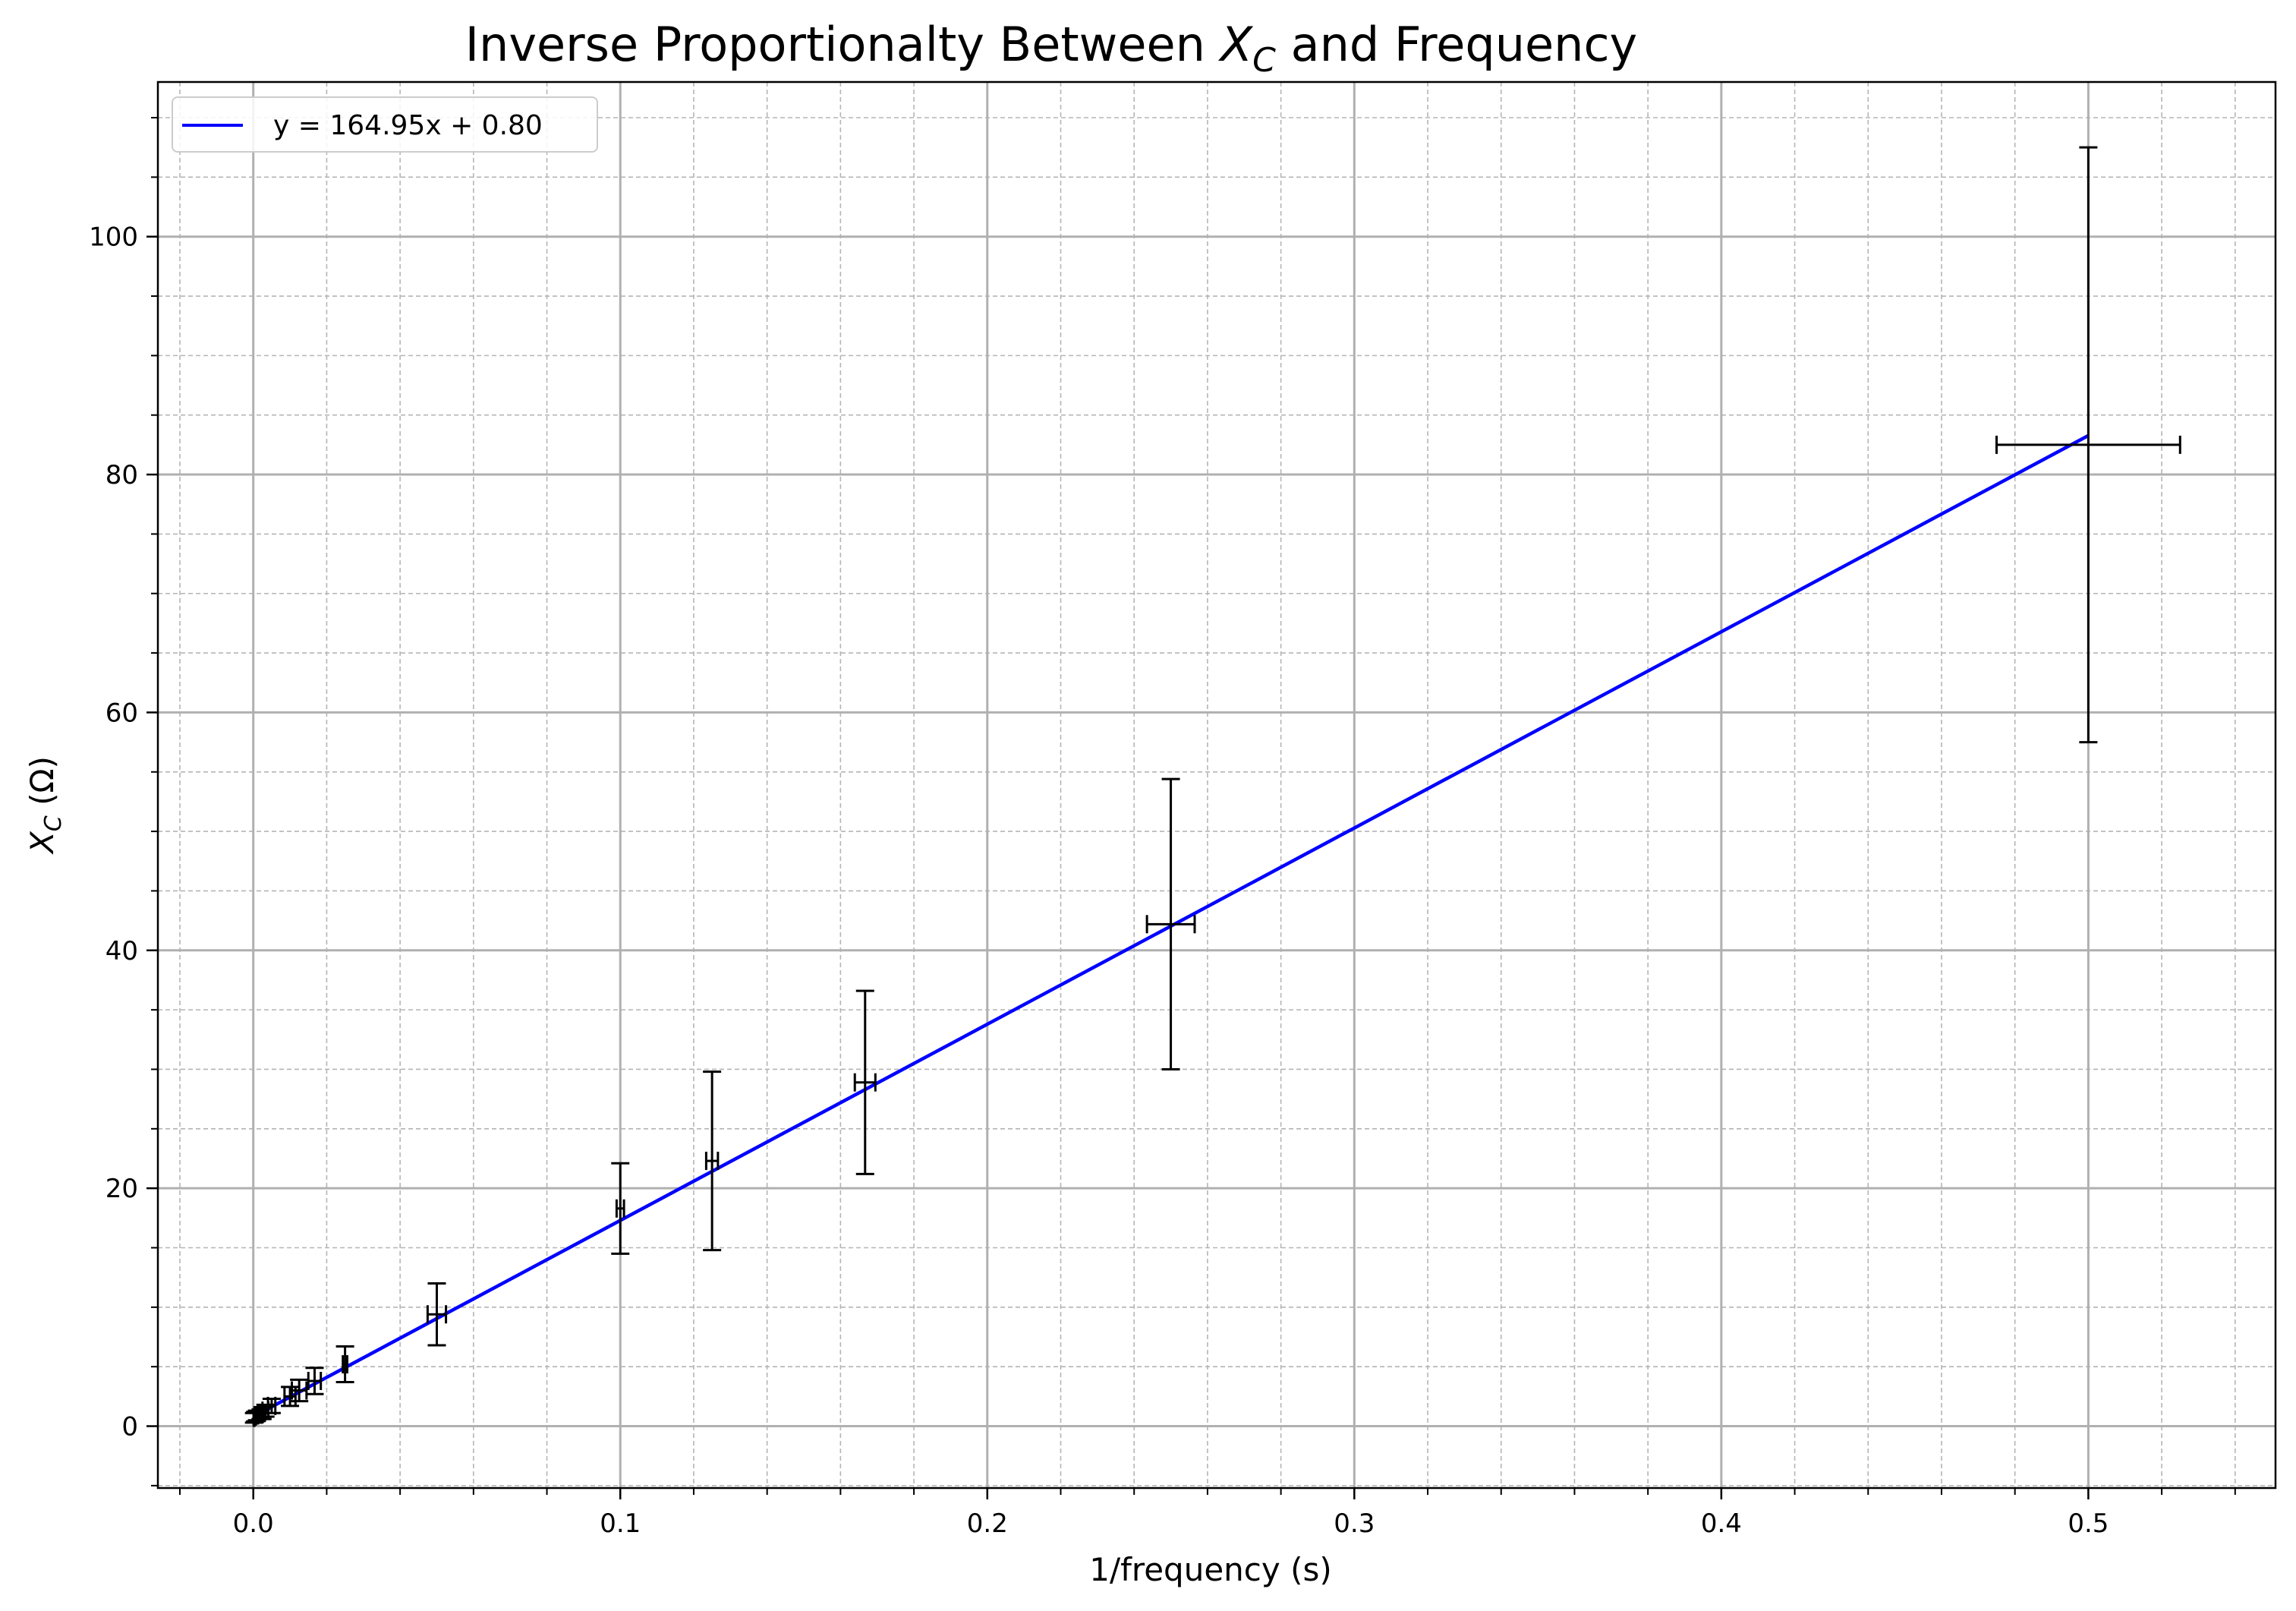 This screenshot has height=1611, width=2296. Describe the element at coordinates (408, 126) in the screenshot. I see `legend-label: y = 164.95x + 0.80` at that location.